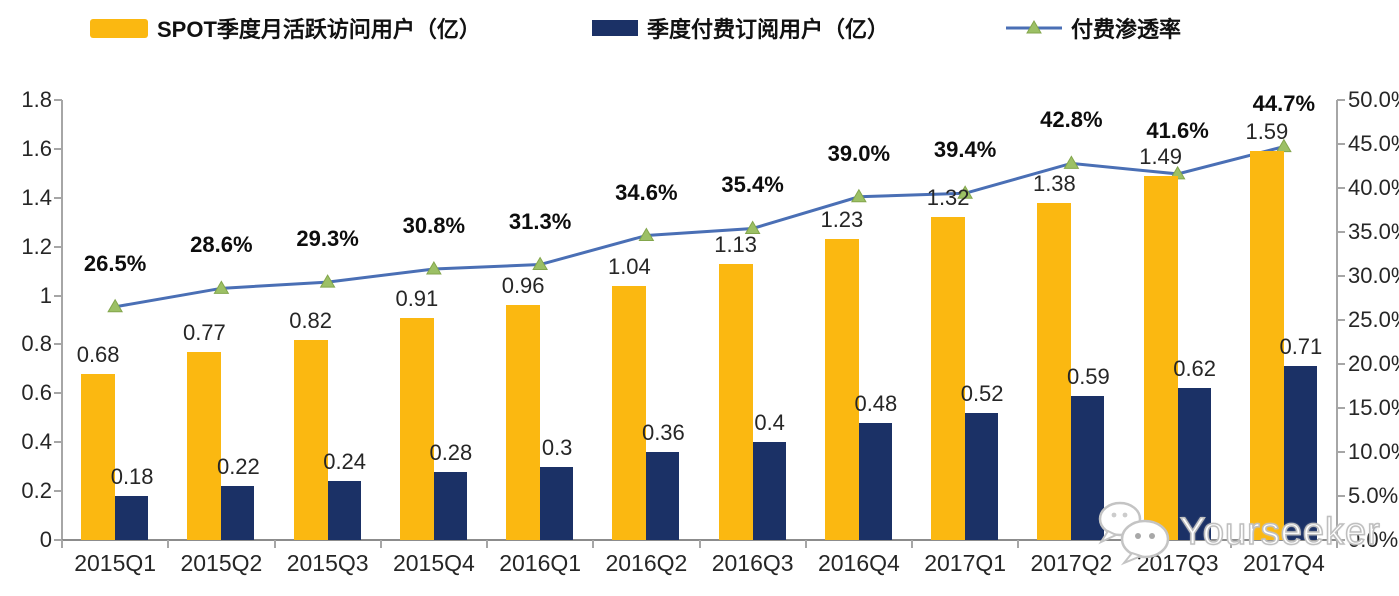 This screenshot has width=1399, height=596. Describe the element at coordinates (1034, 27) in the screenshot. I see `line-marker-legend-icon` at that location.